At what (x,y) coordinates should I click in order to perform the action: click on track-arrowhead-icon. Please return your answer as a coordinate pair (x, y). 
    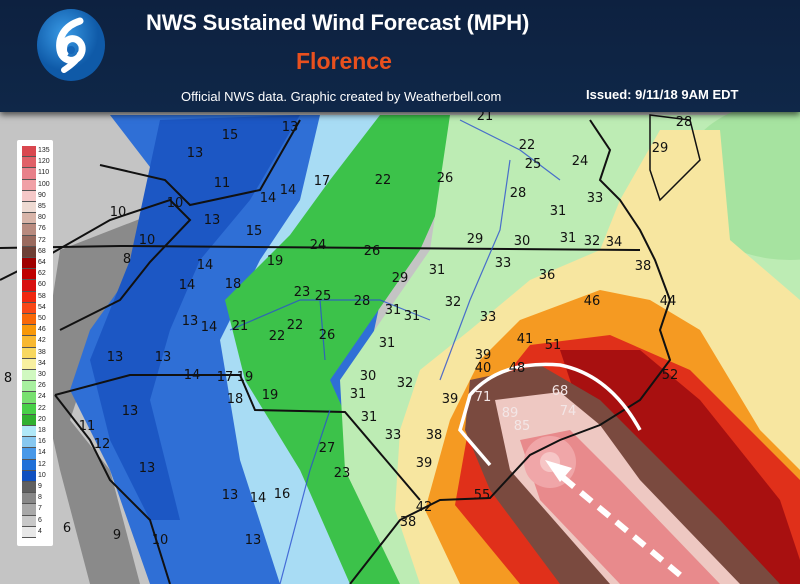
    Looking at the image, I should click on (558, 471).